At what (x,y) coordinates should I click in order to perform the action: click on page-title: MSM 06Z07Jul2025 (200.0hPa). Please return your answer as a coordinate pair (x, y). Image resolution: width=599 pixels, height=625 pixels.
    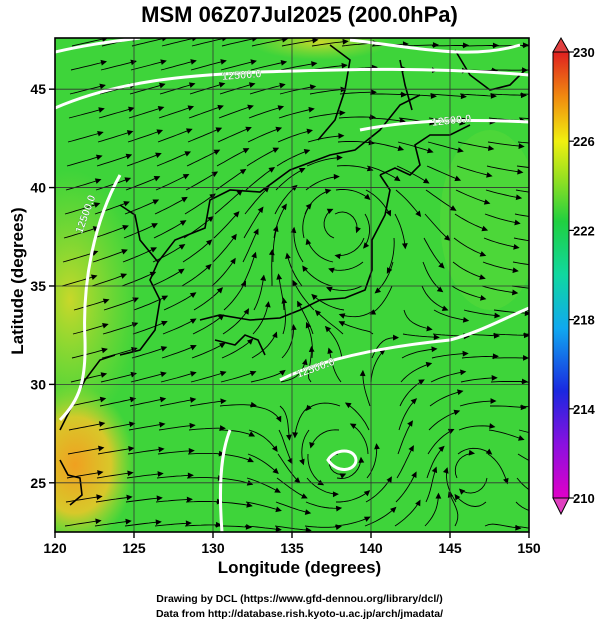
    Looking at the image, I should click on (299, 14).